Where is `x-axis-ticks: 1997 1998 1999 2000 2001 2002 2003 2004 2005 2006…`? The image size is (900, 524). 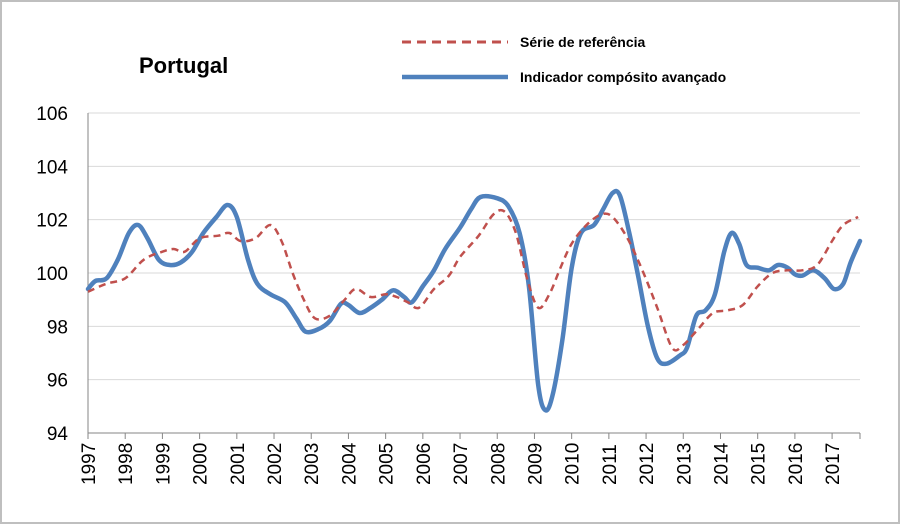
x-axis-ticks: 1997 1998 1999 2000 2001 2002 2003 2004 2005 2006… is located at coordinates (461, 463).